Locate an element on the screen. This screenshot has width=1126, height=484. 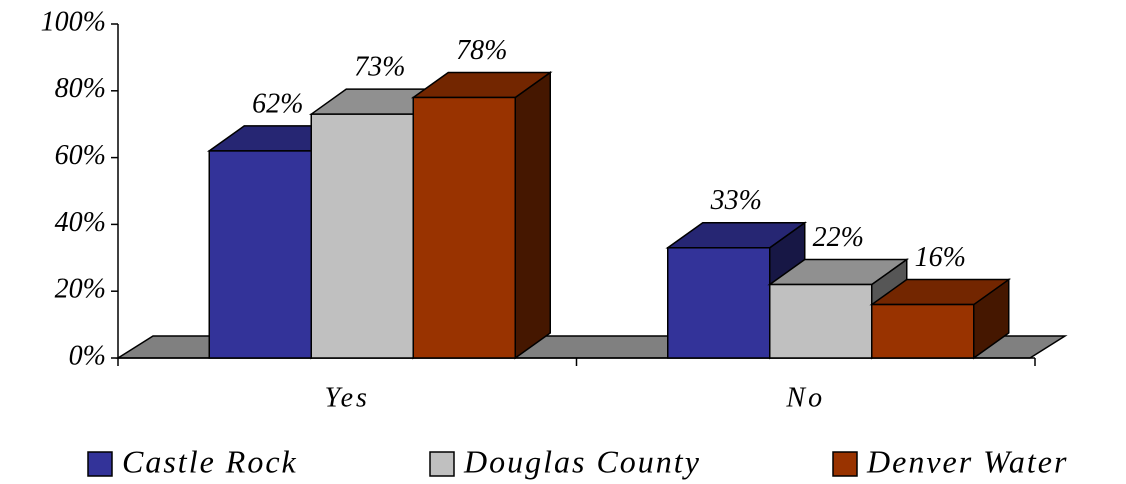
legend-label: Denver Water is located at coordinates (967, 461).